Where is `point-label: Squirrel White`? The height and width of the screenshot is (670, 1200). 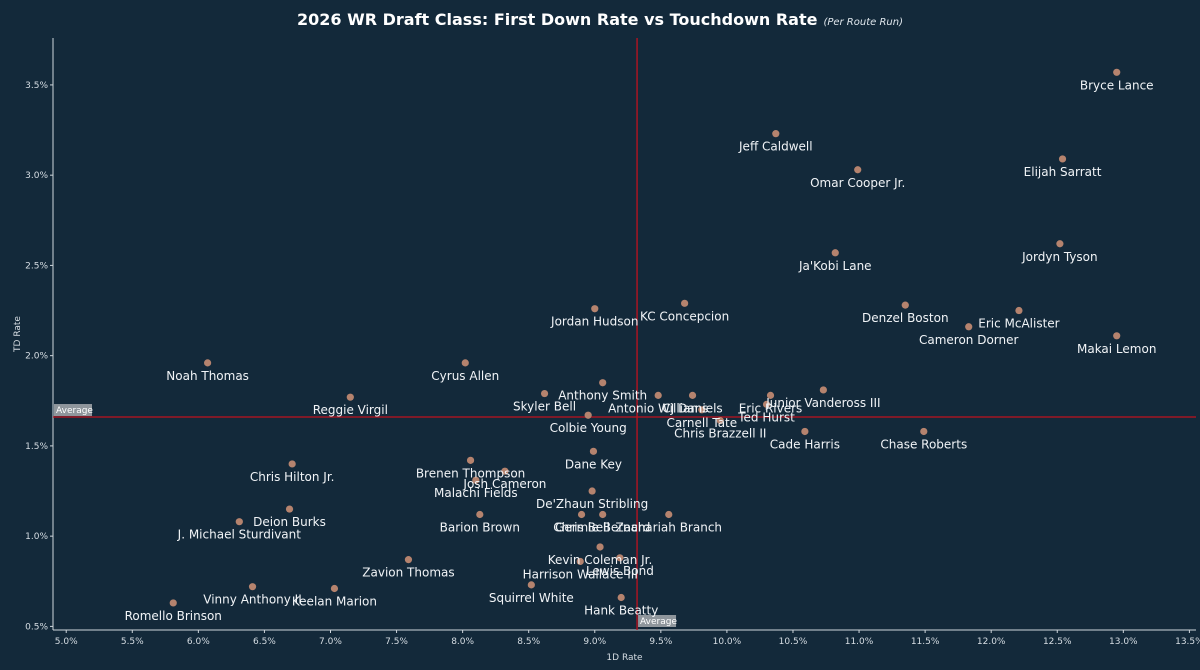 point-label: Squirrel White is located at coordinates (531, 598).